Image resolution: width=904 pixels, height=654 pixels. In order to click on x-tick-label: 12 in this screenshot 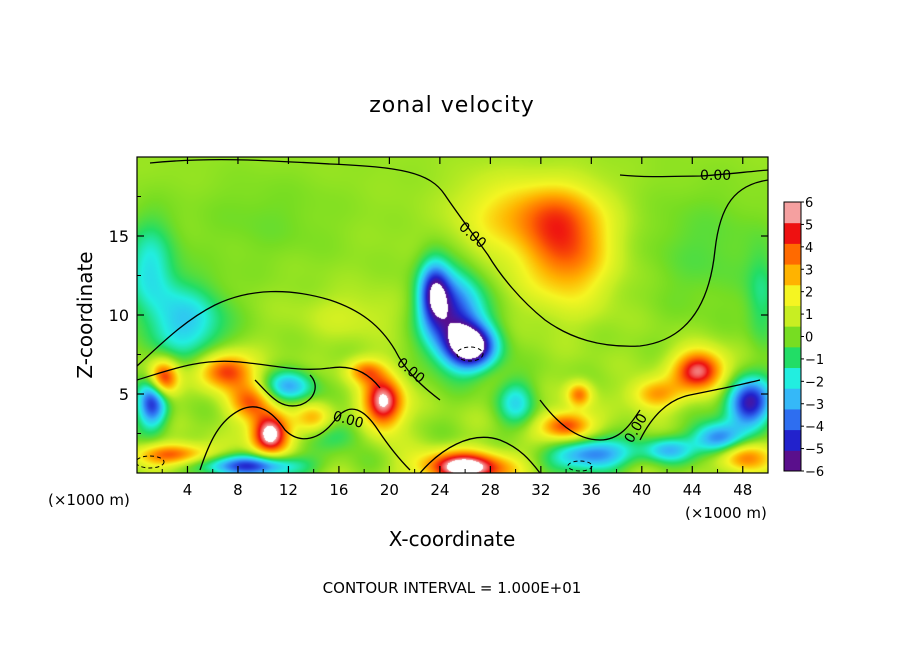, I will do `click(288, 490)`.